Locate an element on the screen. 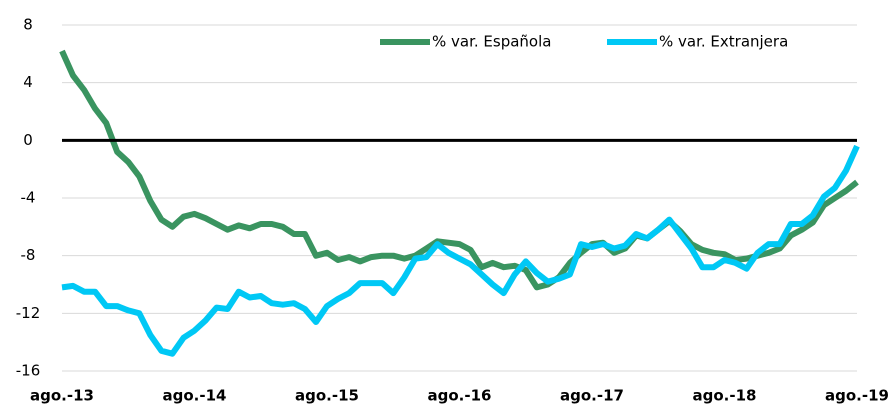 The width and height of the screenshot is (896, 407). y-tick-label: 0 is located at coordinates (28, 140).